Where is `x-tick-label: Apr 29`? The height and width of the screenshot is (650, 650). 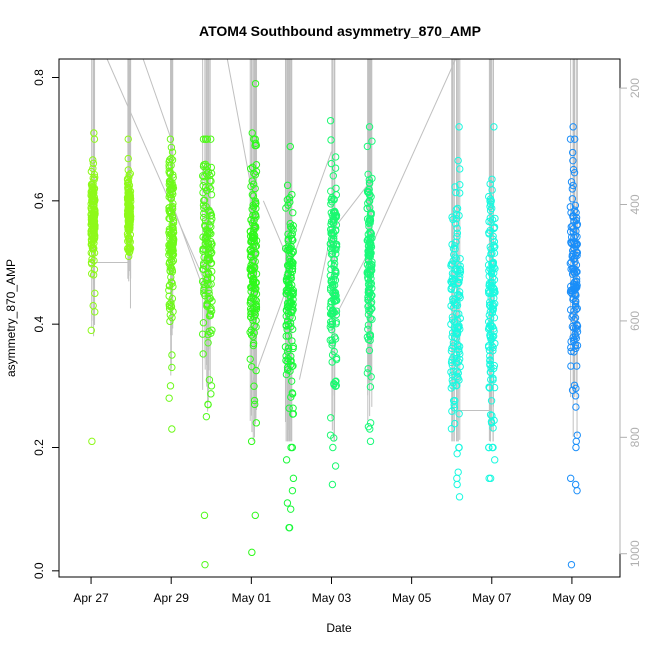 x-tick-label: Apr 29 is located at coordinates (172, 598).